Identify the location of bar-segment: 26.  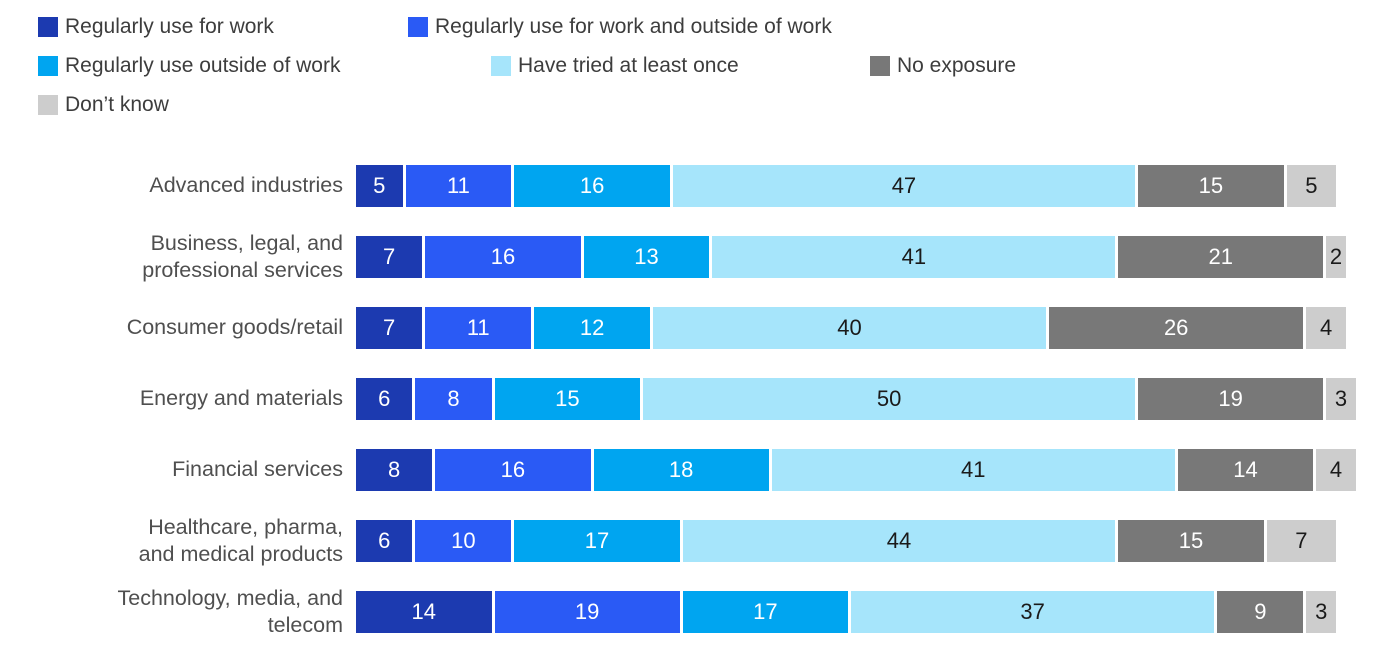
(1177, 327).